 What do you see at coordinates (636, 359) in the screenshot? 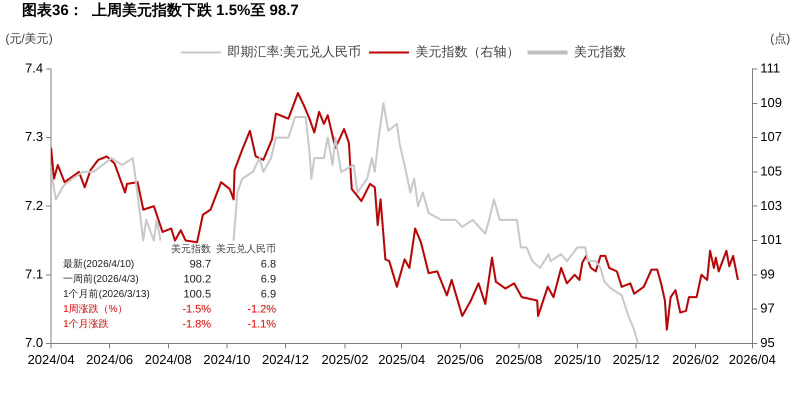
I see `x-tick-label: 2025/12` at bounding box center [636, 359].